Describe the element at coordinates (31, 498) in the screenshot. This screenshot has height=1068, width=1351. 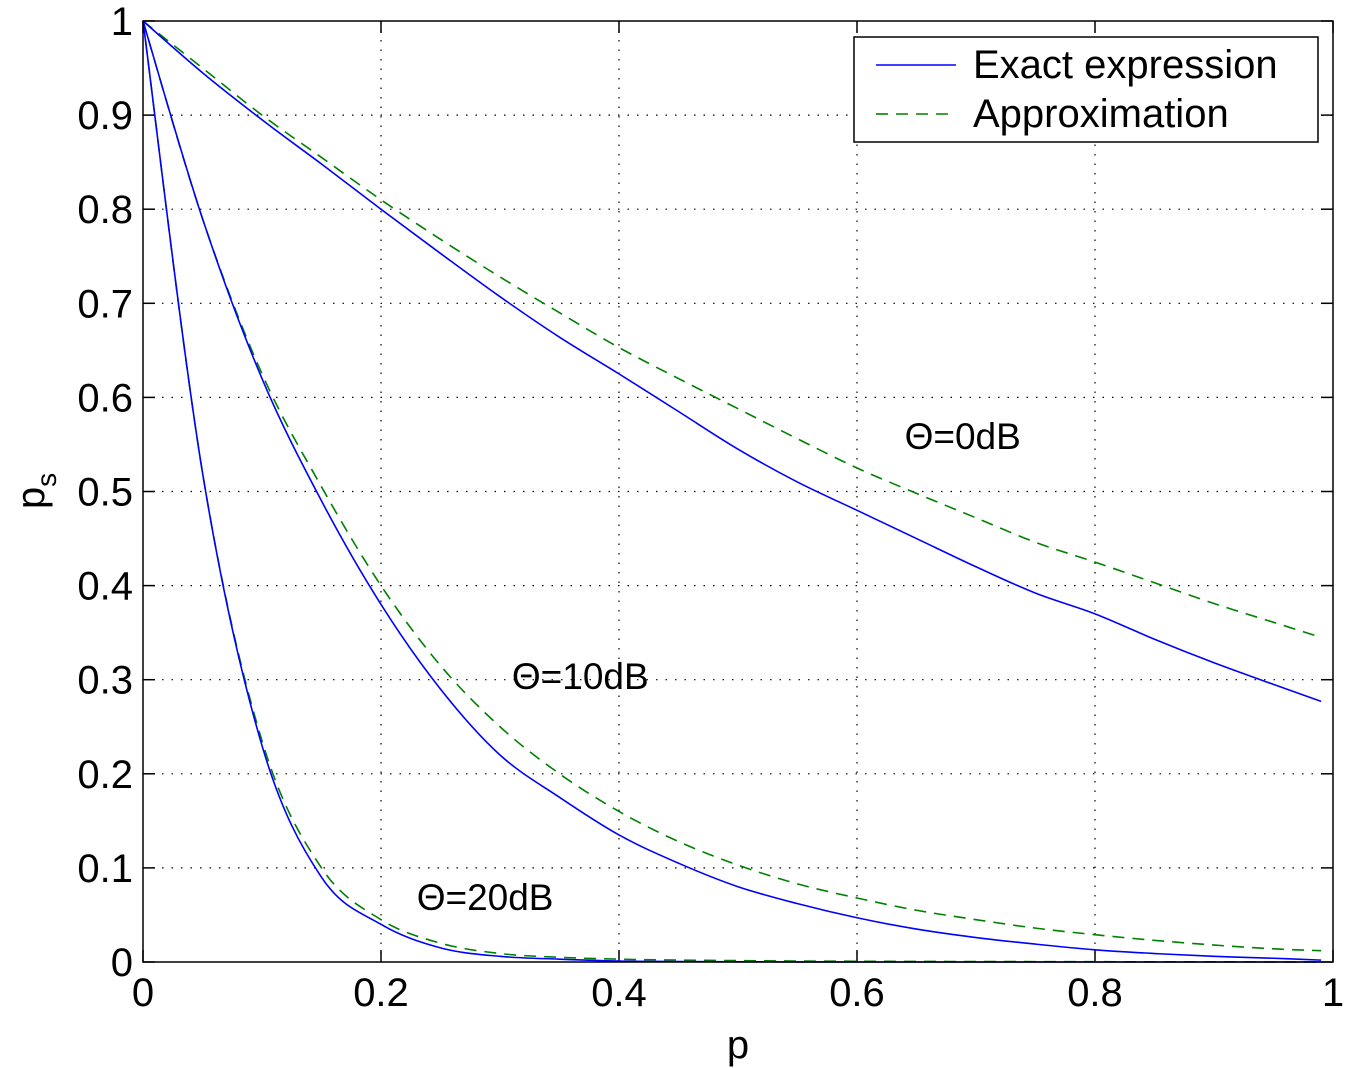
I see `y-axis-label-main: p` at that location.